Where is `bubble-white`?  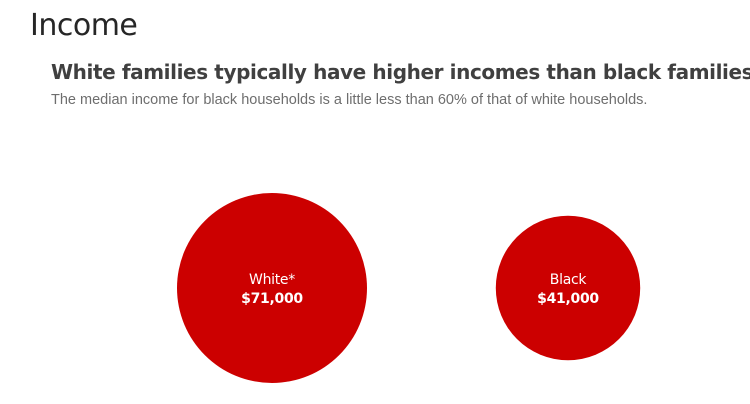 bubble-white is located at coordinates (272, 288).